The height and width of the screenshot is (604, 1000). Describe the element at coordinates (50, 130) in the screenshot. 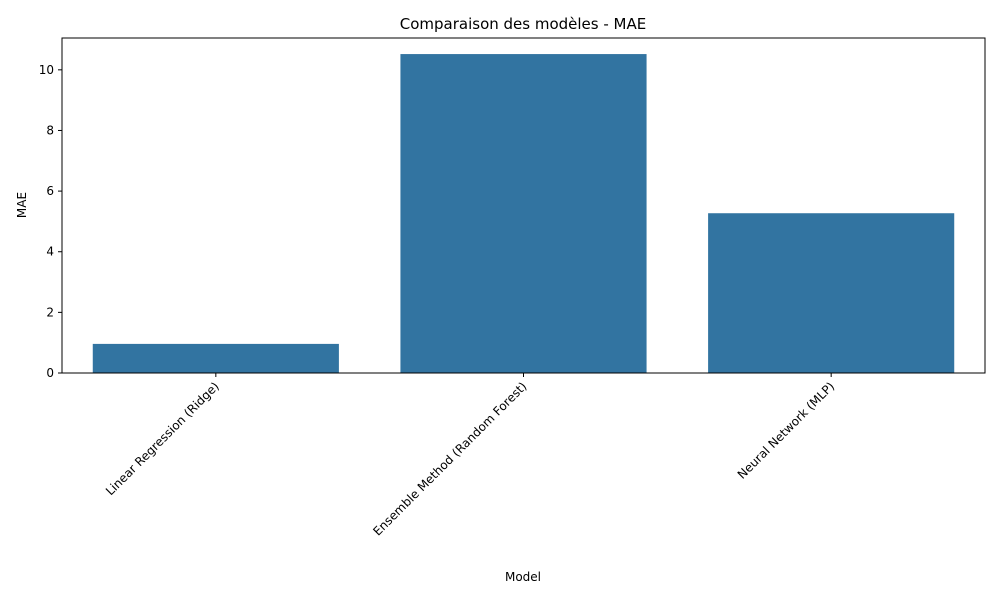

I see `y-tick-label-4: 8` at that location.